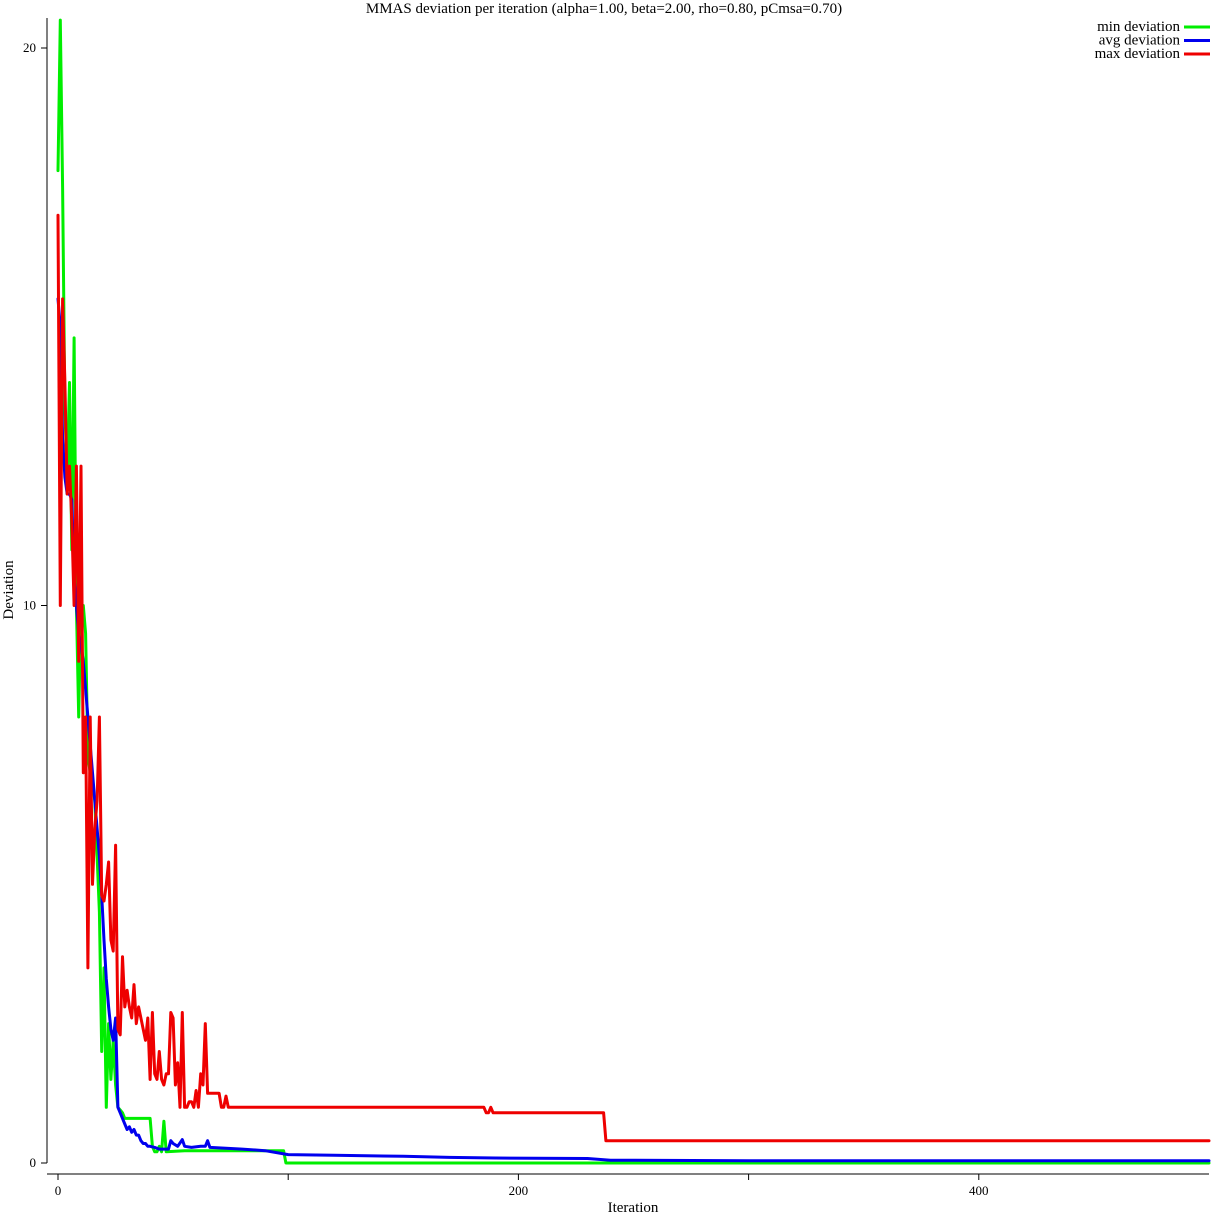 The height and width of the screenshot is (1218, 1218). Describe the element at coordinates (29, 605) in the screenshot. I see `y-tick-label: 10` at that location.